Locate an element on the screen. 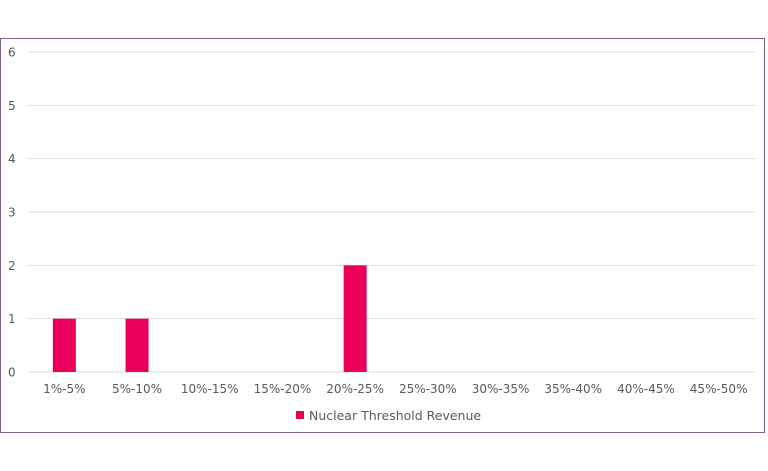 The image size is (768, 471). x-tick-label: 1%-5% is located at coordinates (64, 389).